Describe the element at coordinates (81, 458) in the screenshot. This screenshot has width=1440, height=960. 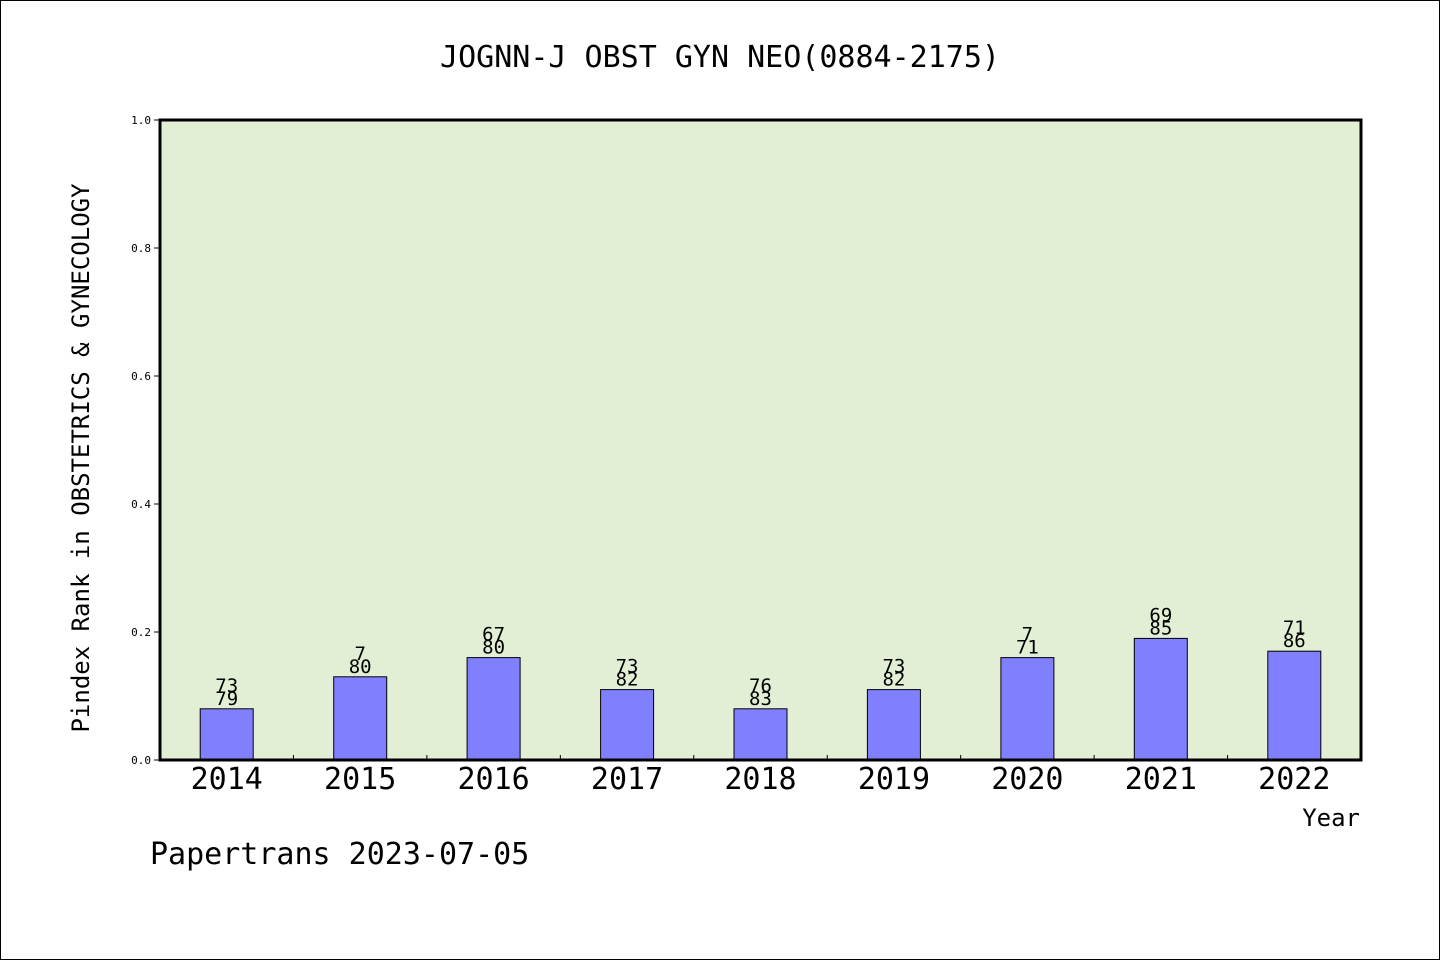
I see `y-axis-label: Pindex Rank in OBSTETRICS & GYNECOLOGY` at that location.